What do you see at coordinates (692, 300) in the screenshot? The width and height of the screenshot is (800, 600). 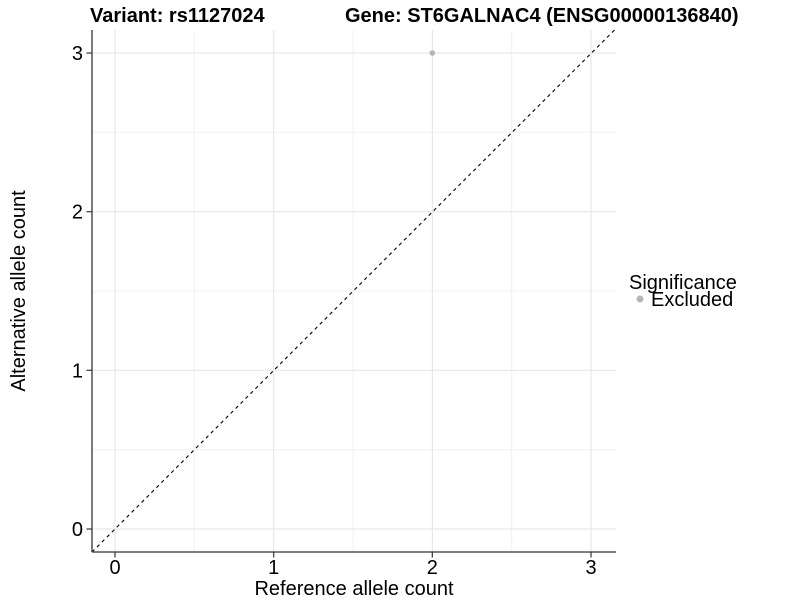 I see `legend-item-label-excluded: Excluded` at bounding box center [692, 300].